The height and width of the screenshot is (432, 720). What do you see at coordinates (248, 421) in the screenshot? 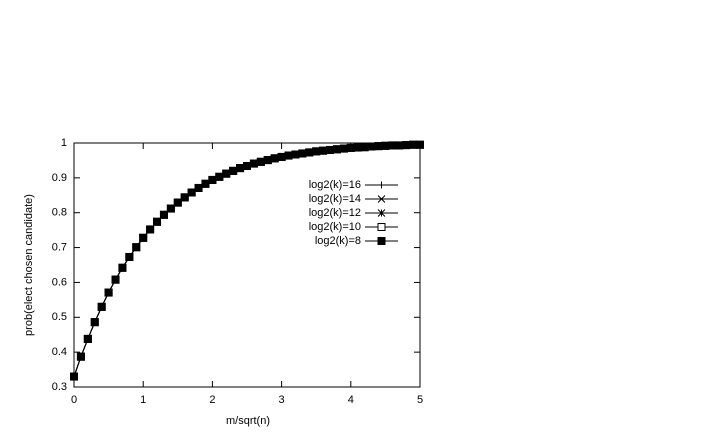
I see `x-axis-label: m/sqrt(n)` at bounding box center [248, 421].